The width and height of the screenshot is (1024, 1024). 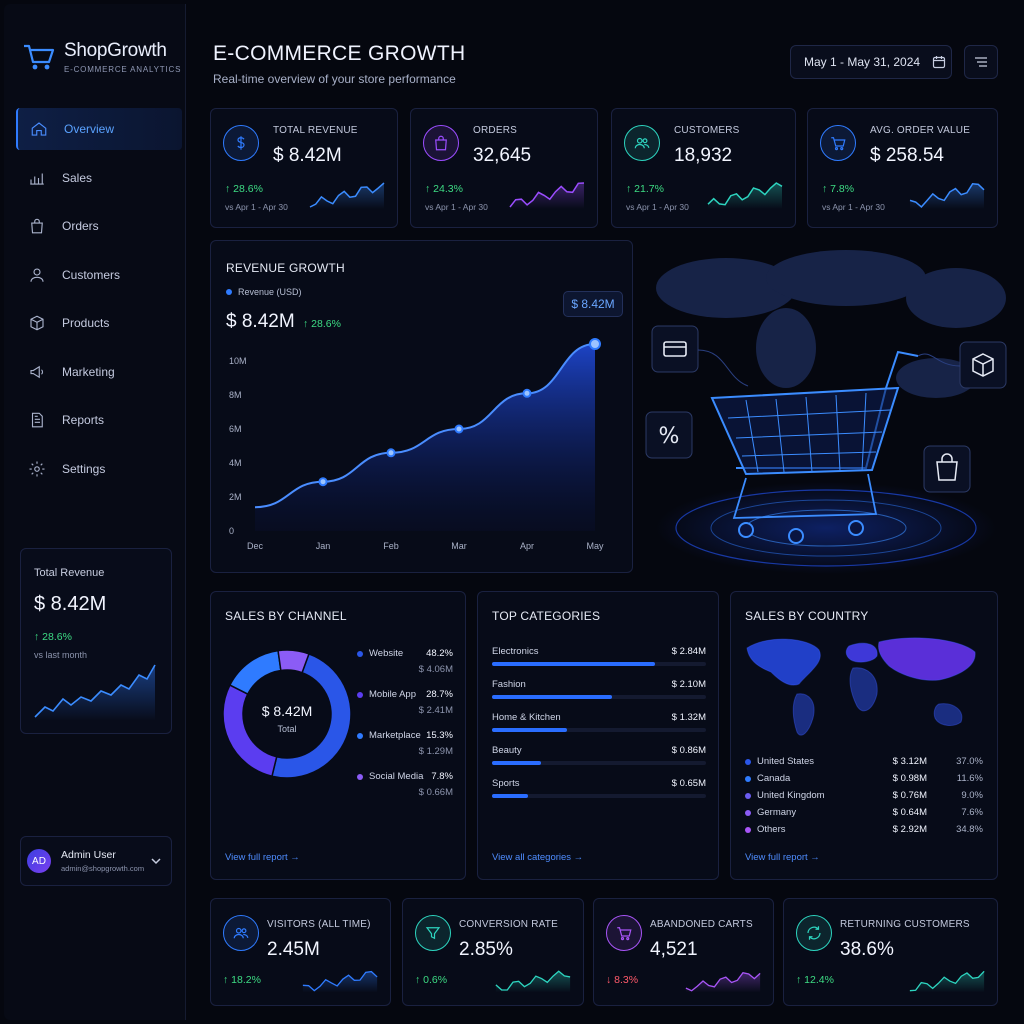 What do you see at coordinates (703, 168) in the screenshot?
I see `kpi-card: CUSTOMERS 18,932 ↑ 21.7% vs Apr 1 - Apr 30` at bounding box center [703, 168].